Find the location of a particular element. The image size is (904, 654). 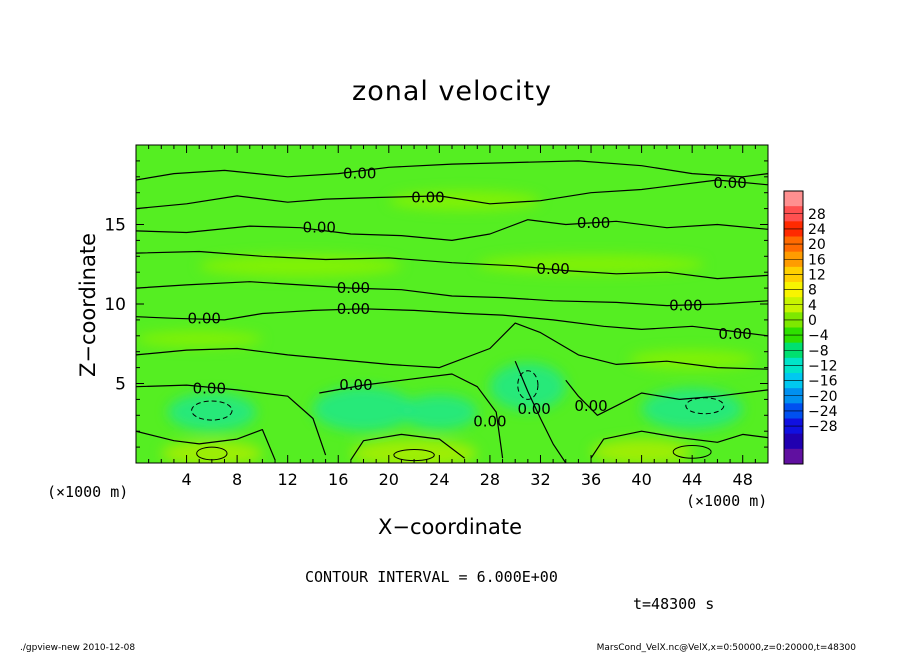

x-tick-label: 24 is located at coordinates (439, 479).